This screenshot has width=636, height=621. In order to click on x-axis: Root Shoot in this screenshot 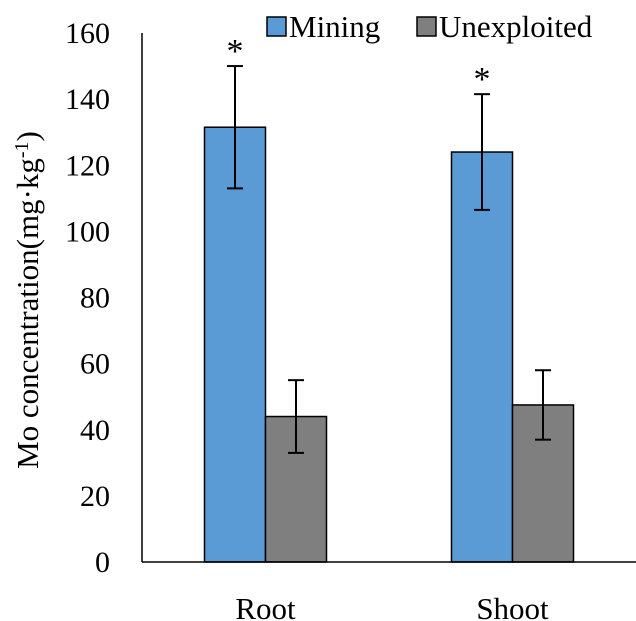, I will do `click(389, 591)`.